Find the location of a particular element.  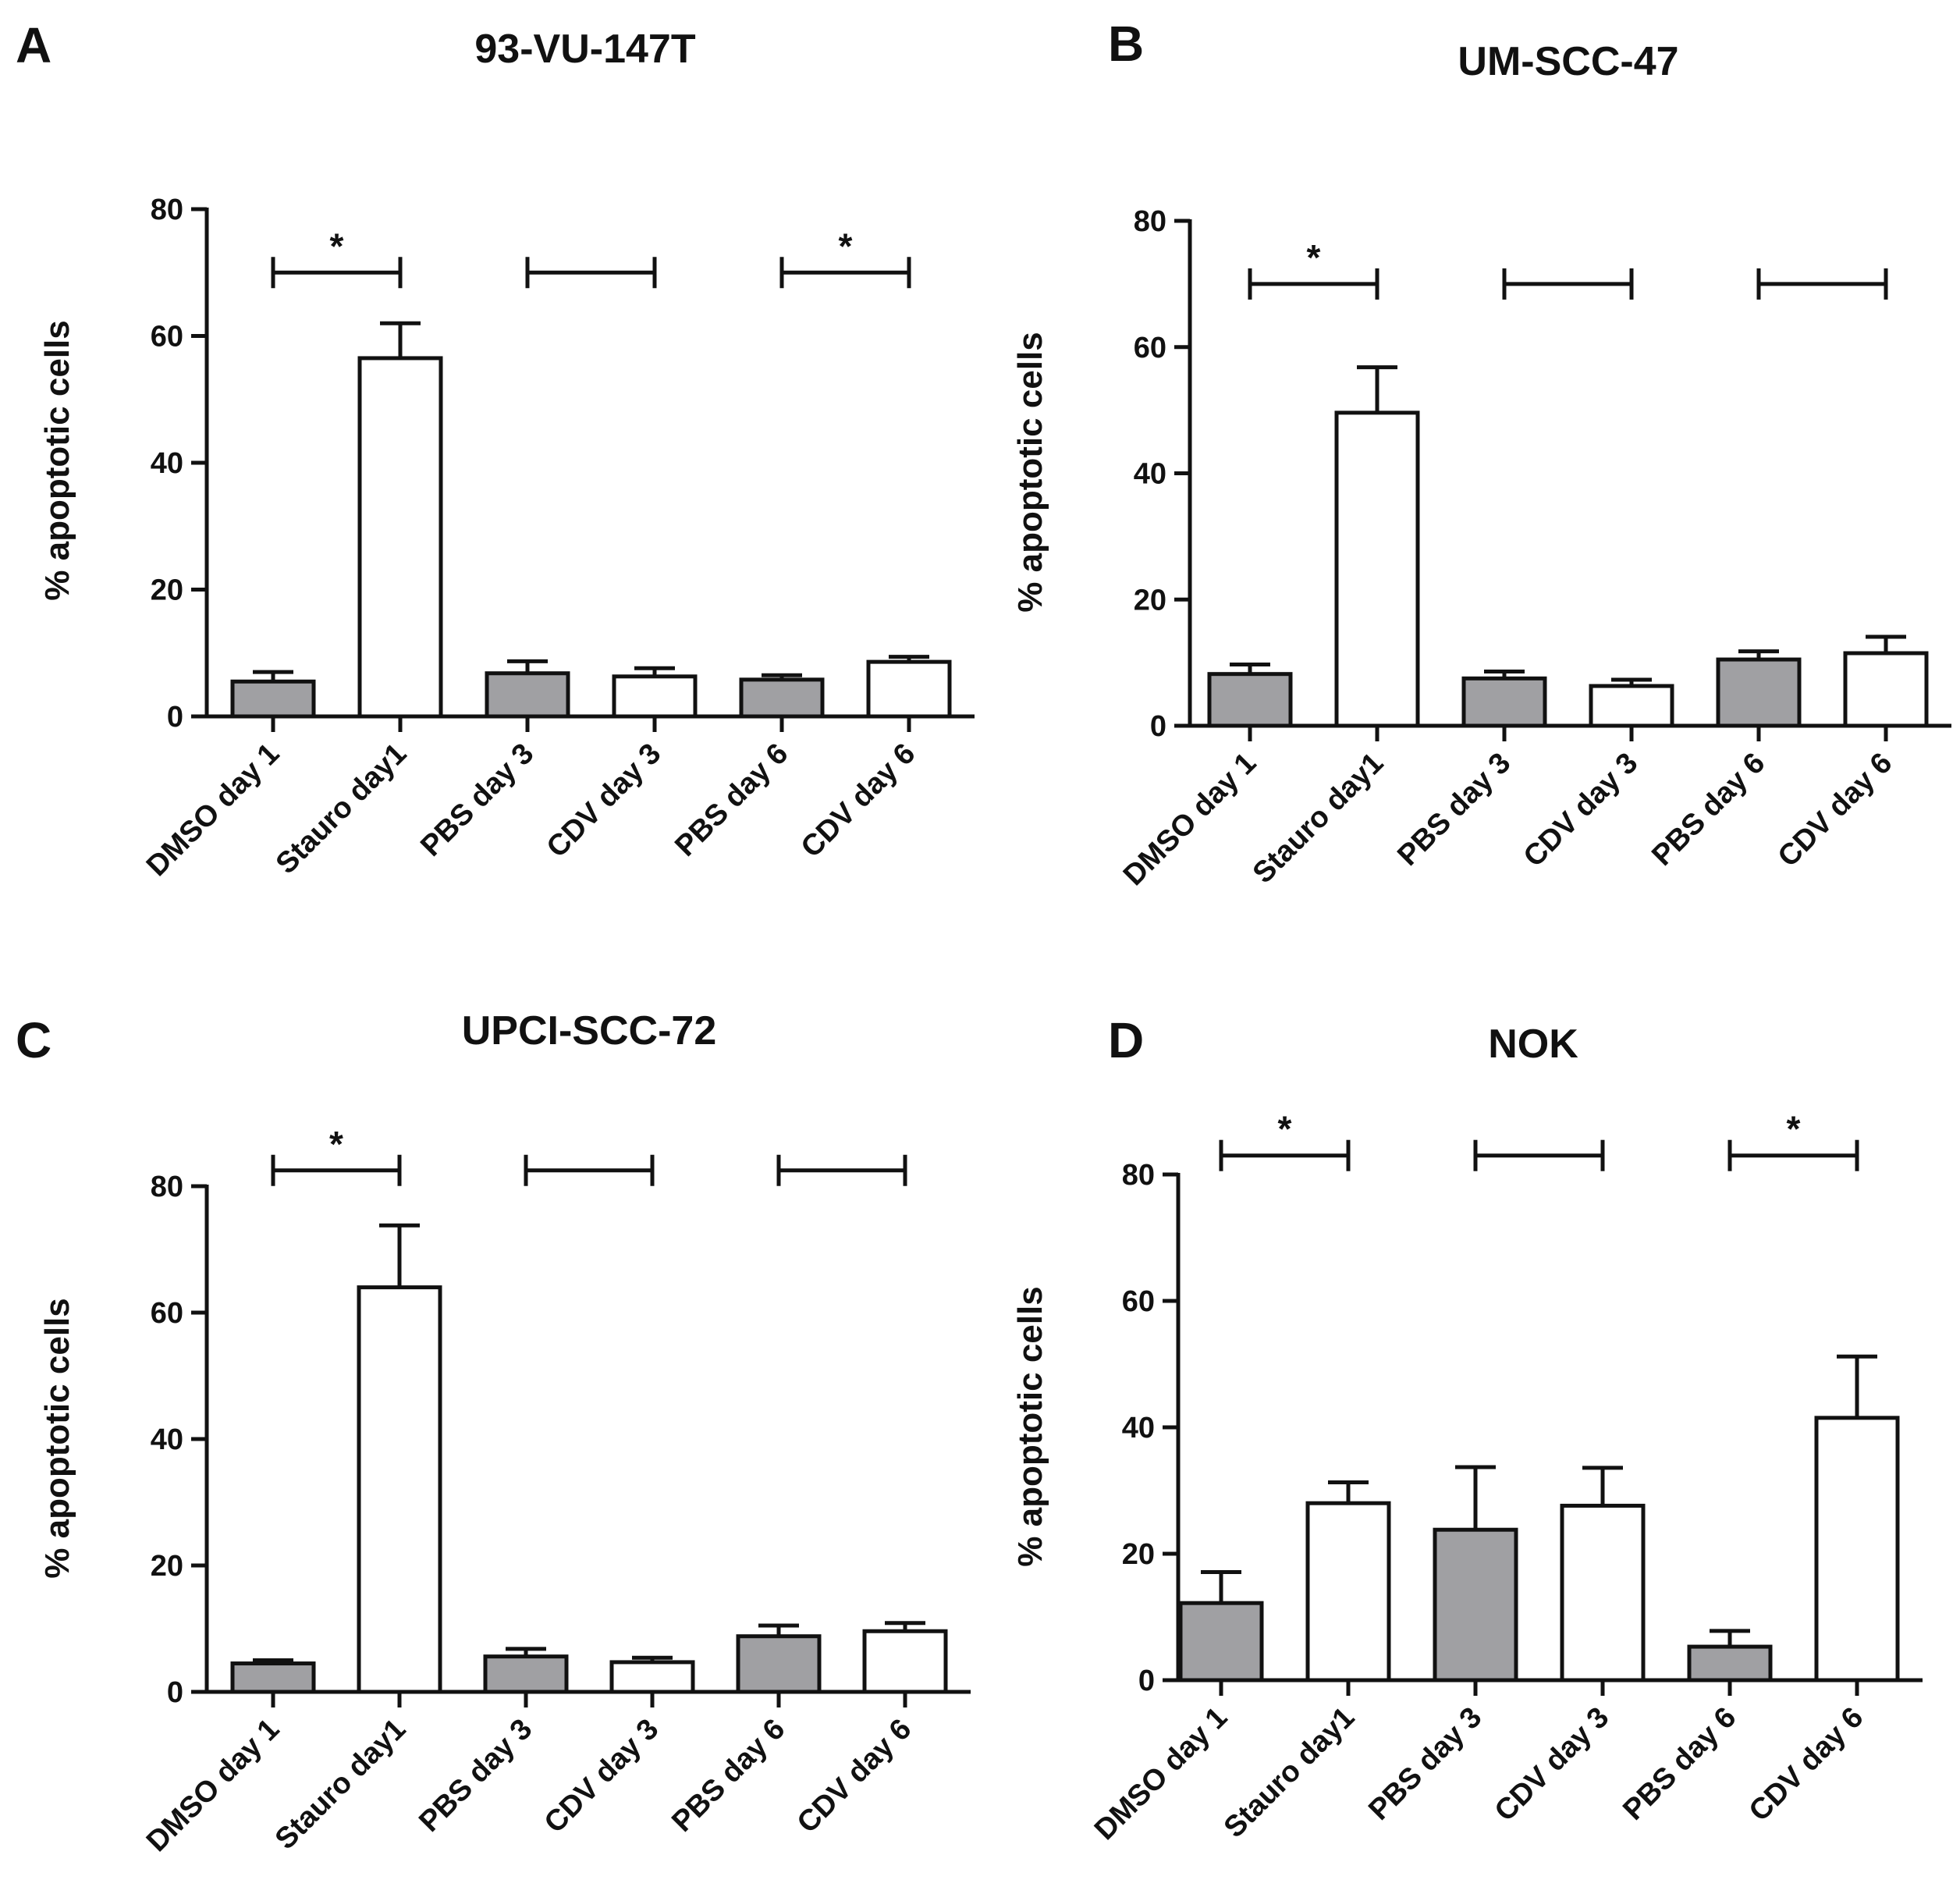

panel-letter: D is located at coordinates (1126, 1040).